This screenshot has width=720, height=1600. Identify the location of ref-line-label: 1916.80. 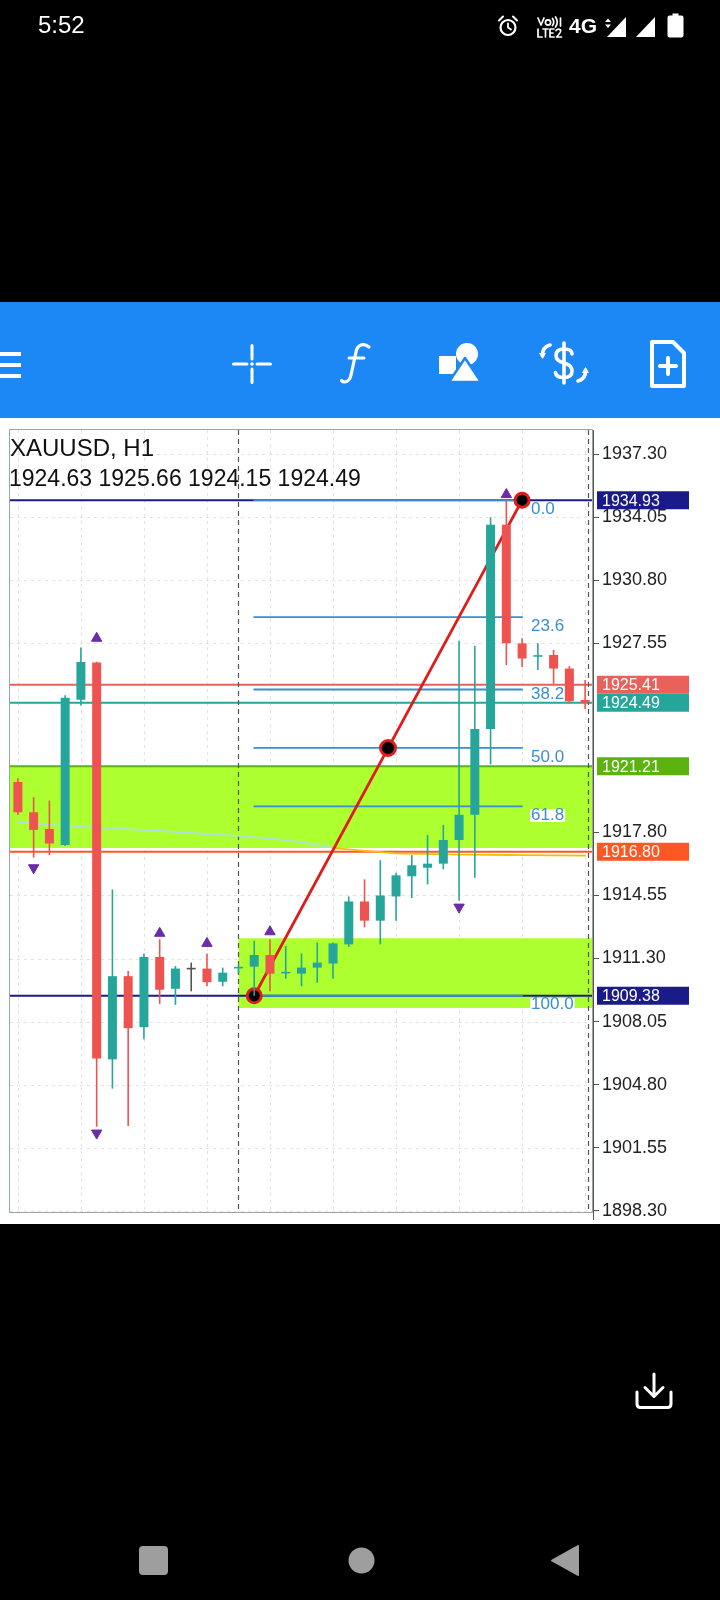
(631, 852).